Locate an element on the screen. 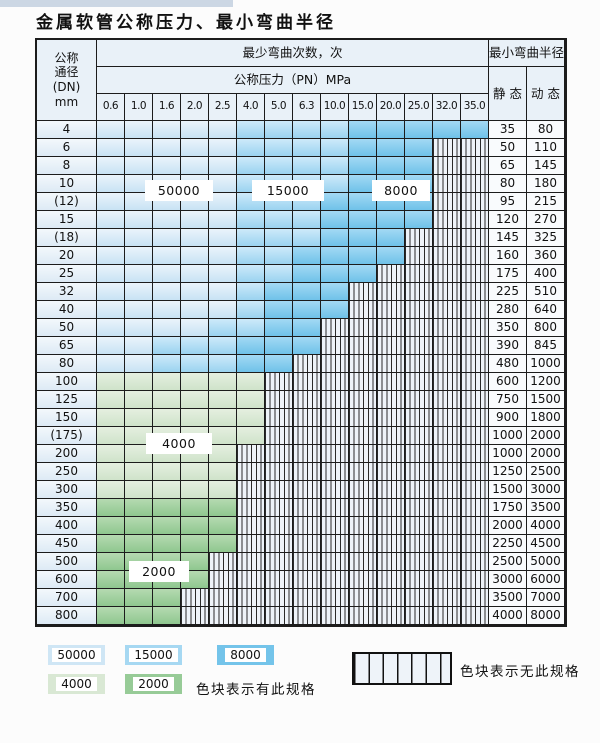 This screenshot has width=600, height=743. dynamic-radius-cell: 800 is located at coordinates (546, 328).